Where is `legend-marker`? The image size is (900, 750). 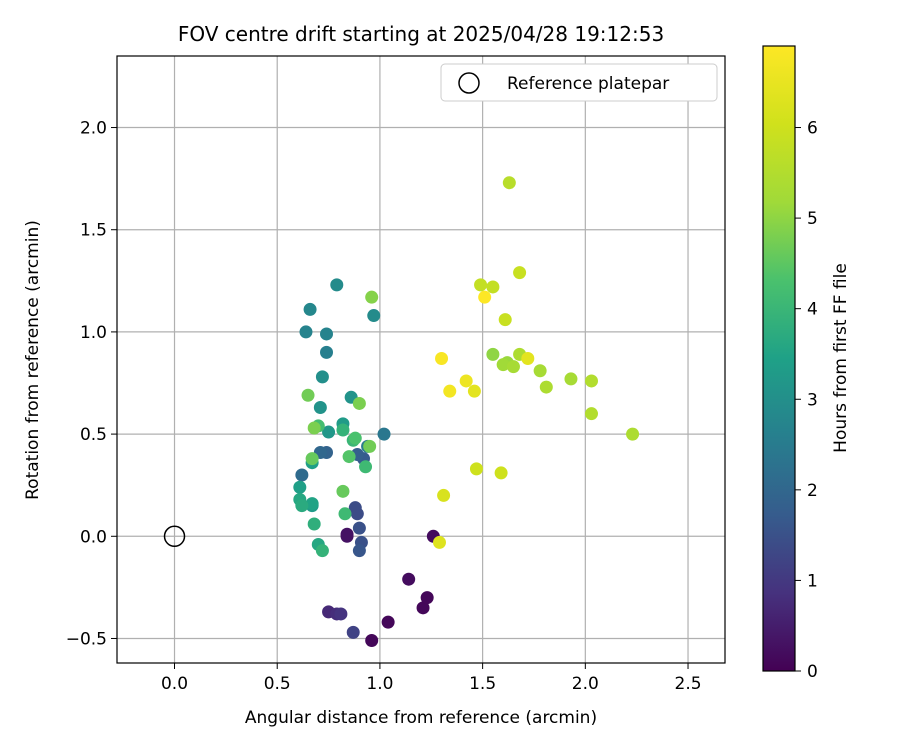 legend-marker is located at coordinates (469, 83).